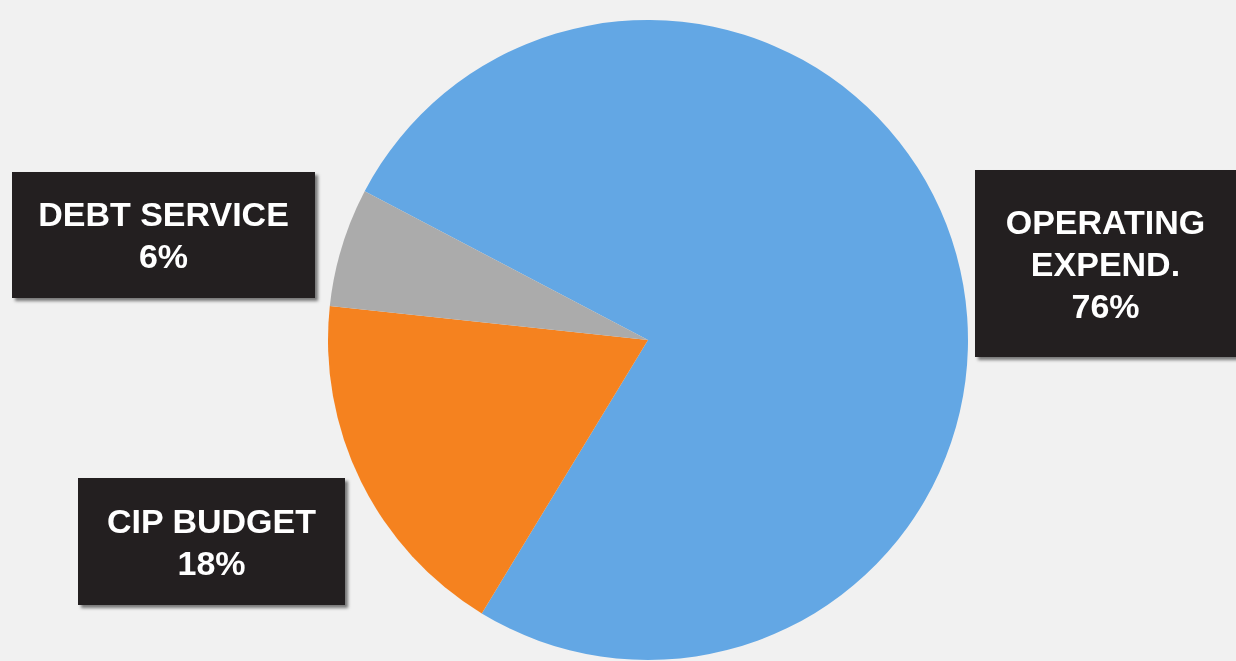 The image size is (1236, 661). I want to click on slice-label: OPERATING EXPEND., so click(1105, 243).